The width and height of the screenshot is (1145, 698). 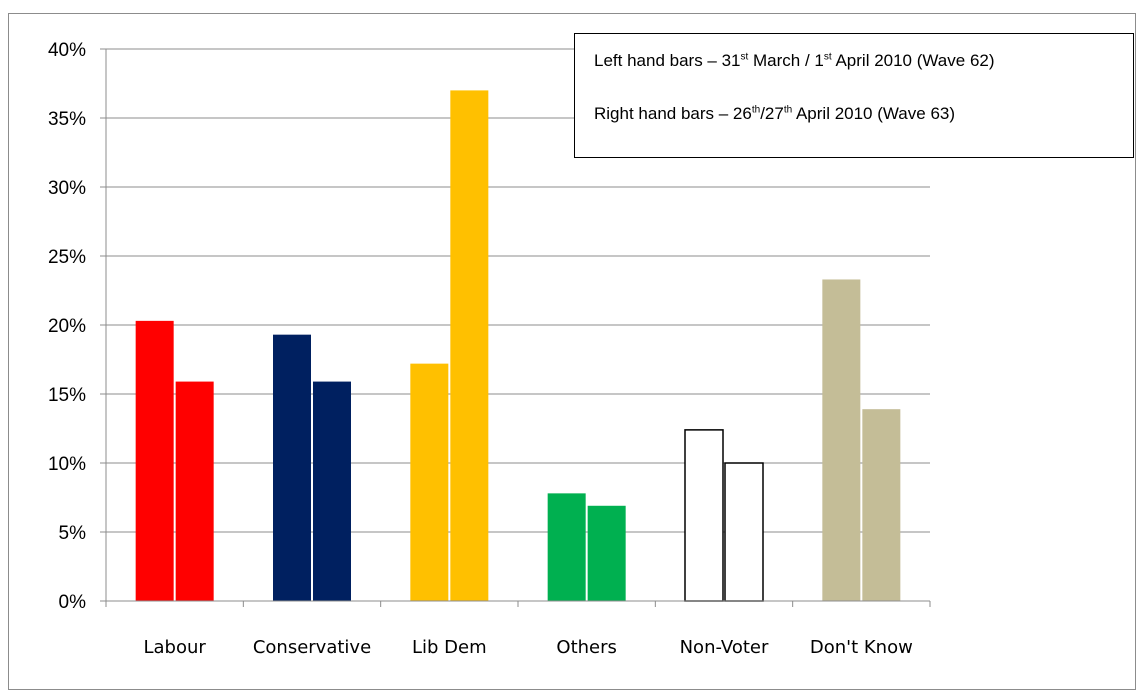 What do you see at coordinates (67, 188) in the screenshot?
I see `y-tick-label: 30%` at bounding box center [67, 188].